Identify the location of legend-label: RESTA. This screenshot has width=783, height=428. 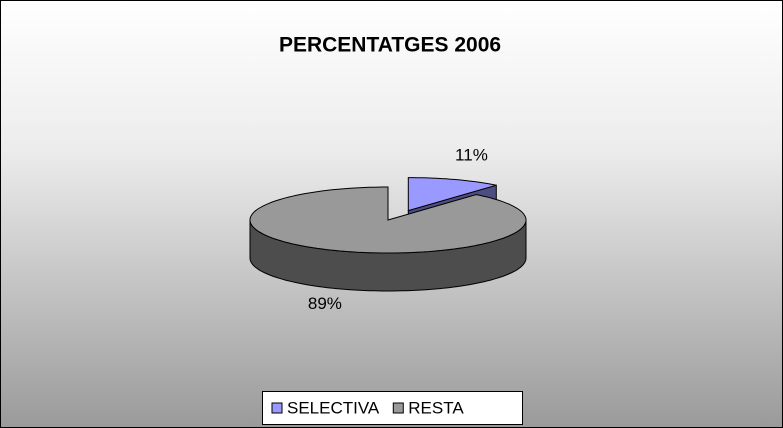
(436, 407).